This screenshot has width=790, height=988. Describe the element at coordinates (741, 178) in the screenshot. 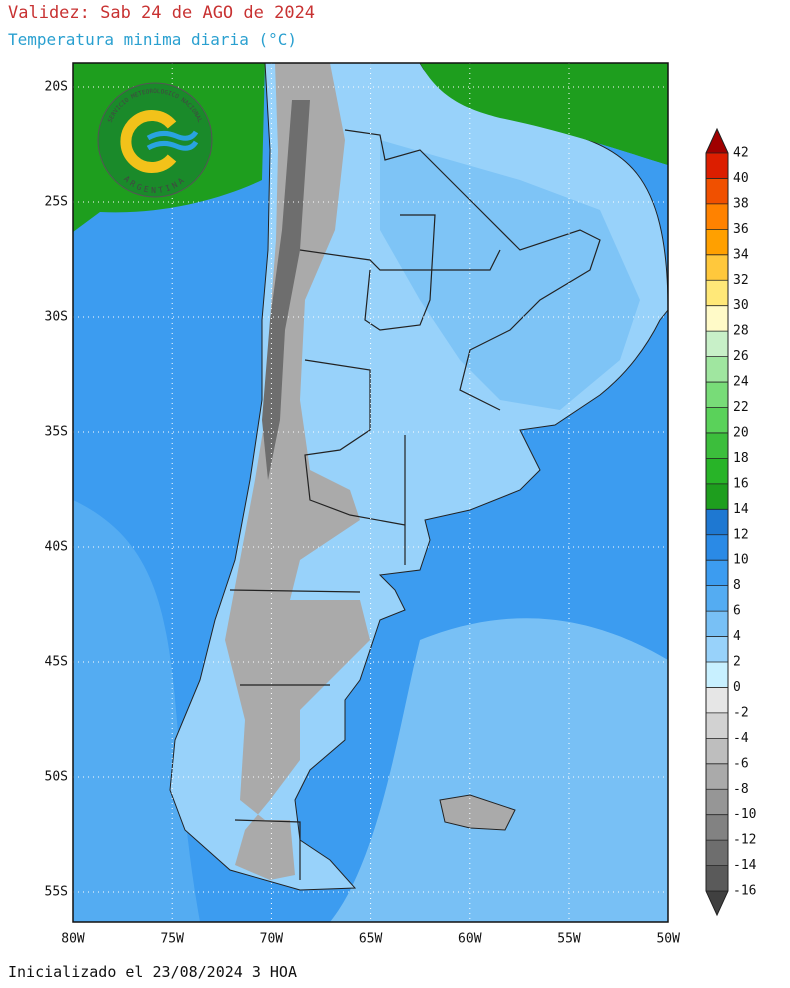

I see `colorbar-label: 40` at that location.